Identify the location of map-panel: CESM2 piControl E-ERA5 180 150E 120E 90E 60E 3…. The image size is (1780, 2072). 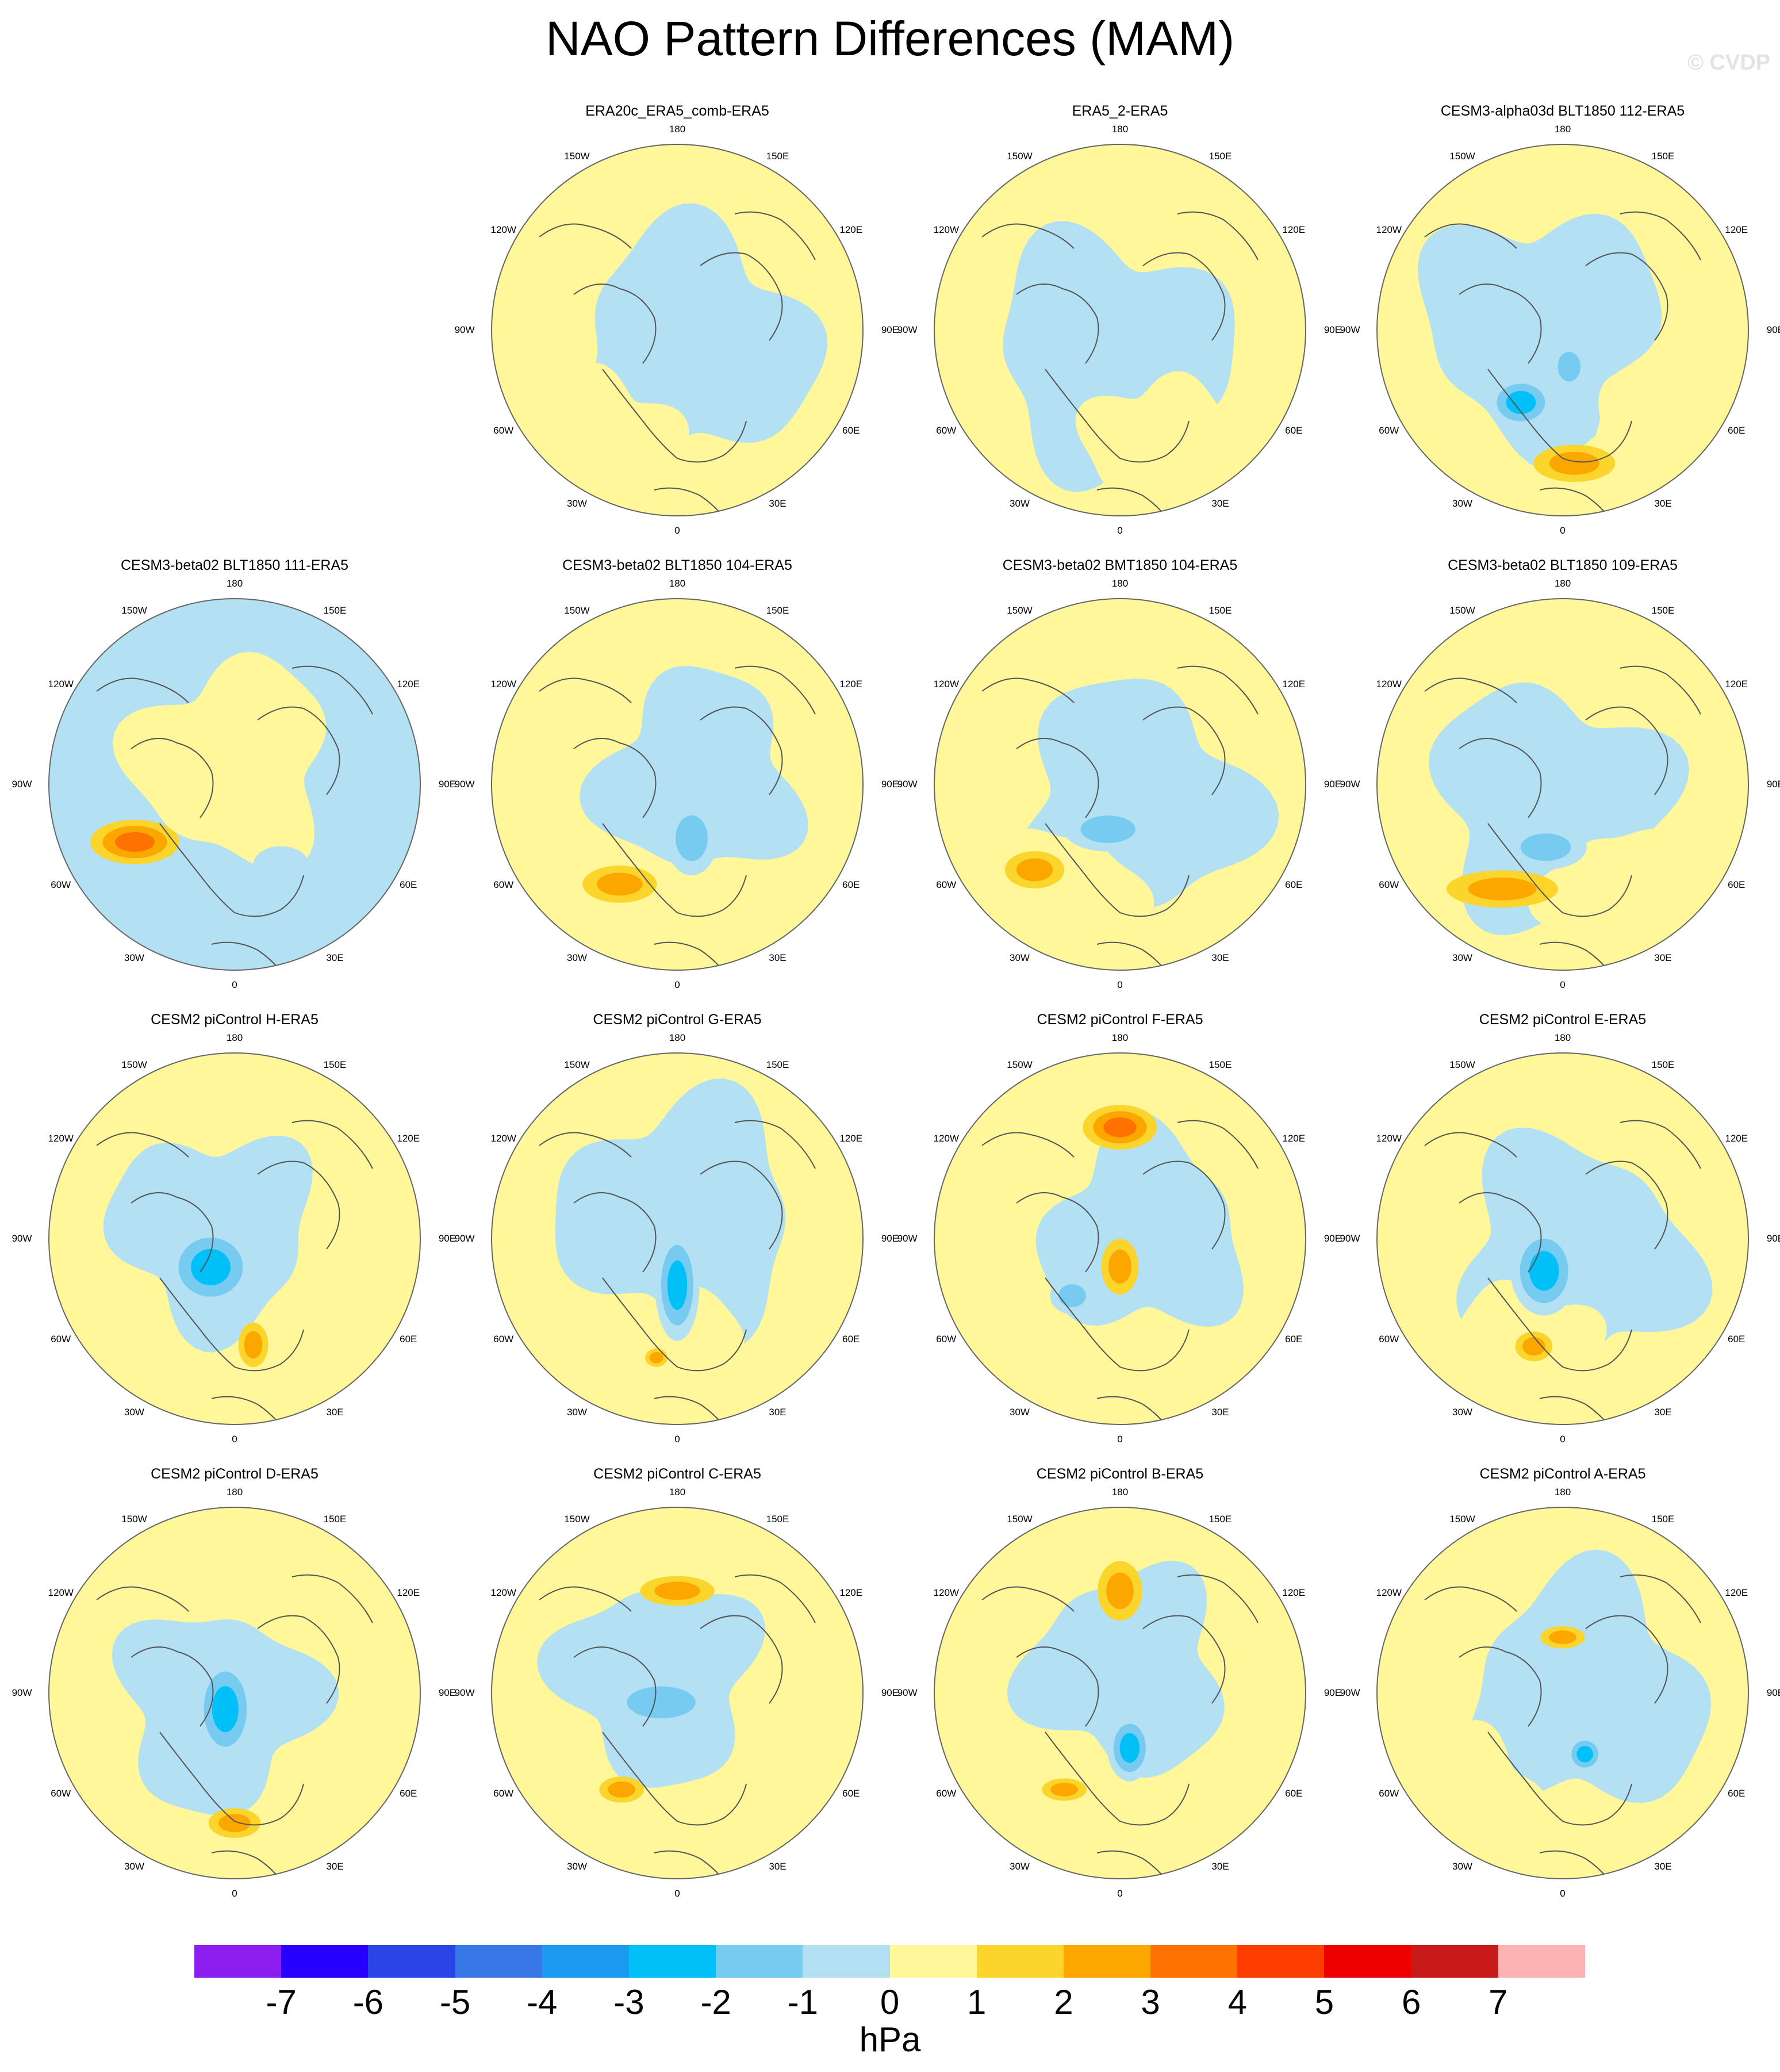
(1560, 1238).